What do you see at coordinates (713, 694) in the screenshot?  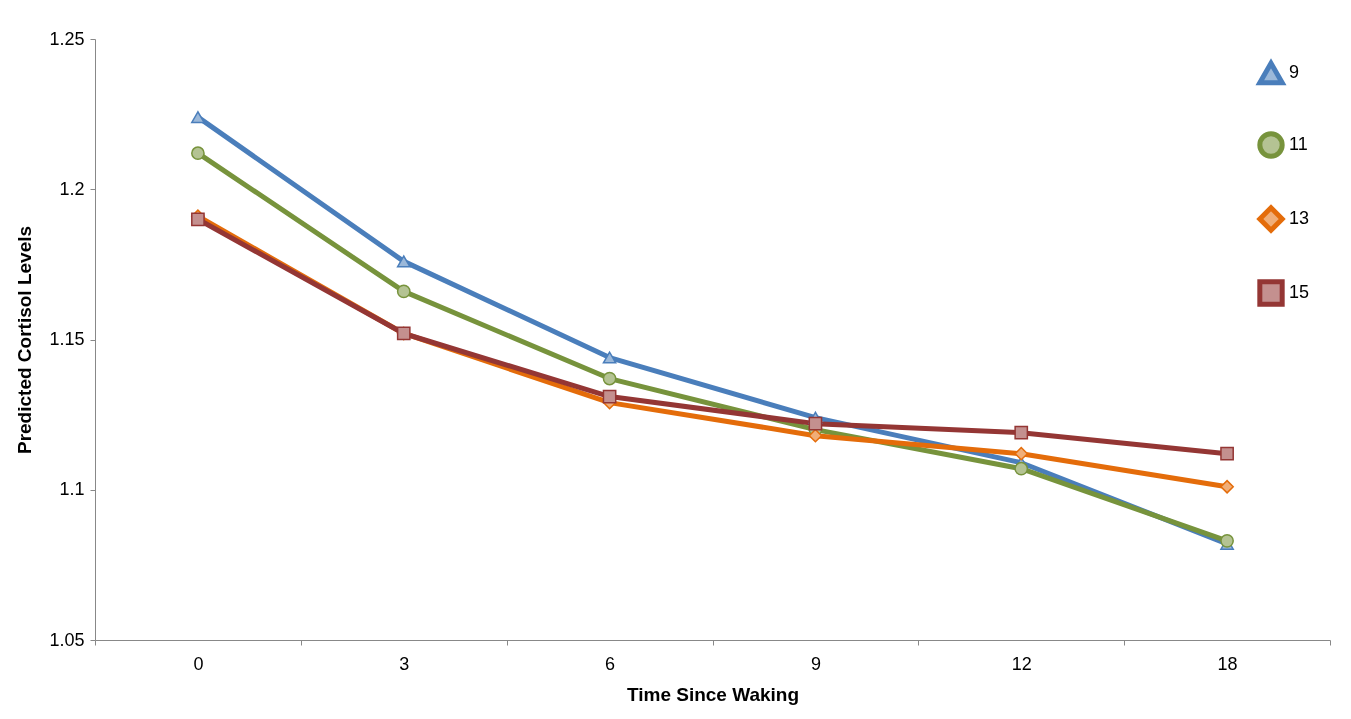 I see `x-axis-title: Time Since Waking` at bounding box center [713, 694].